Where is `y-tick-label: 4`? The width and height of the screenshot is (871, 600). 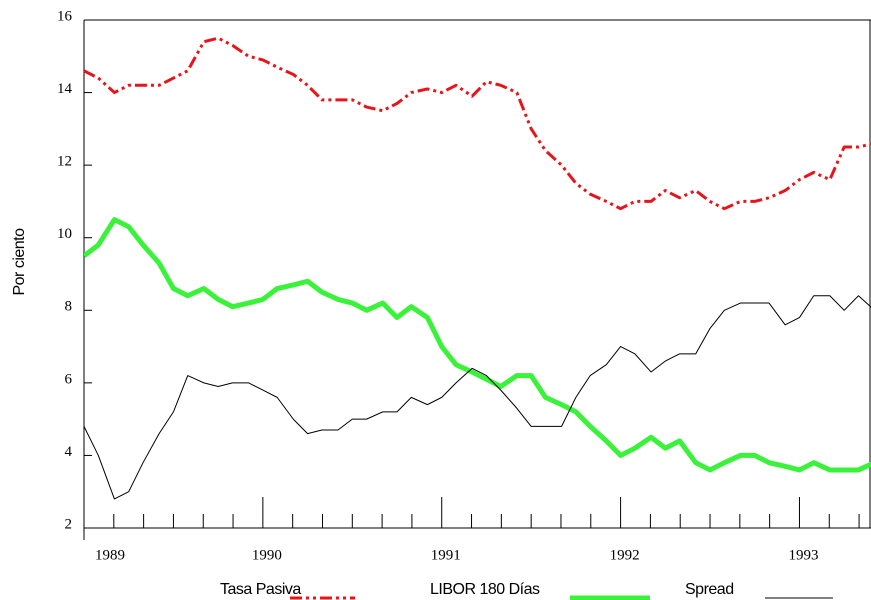 y-tick-label: 4 is located at coordinates (69, 452).